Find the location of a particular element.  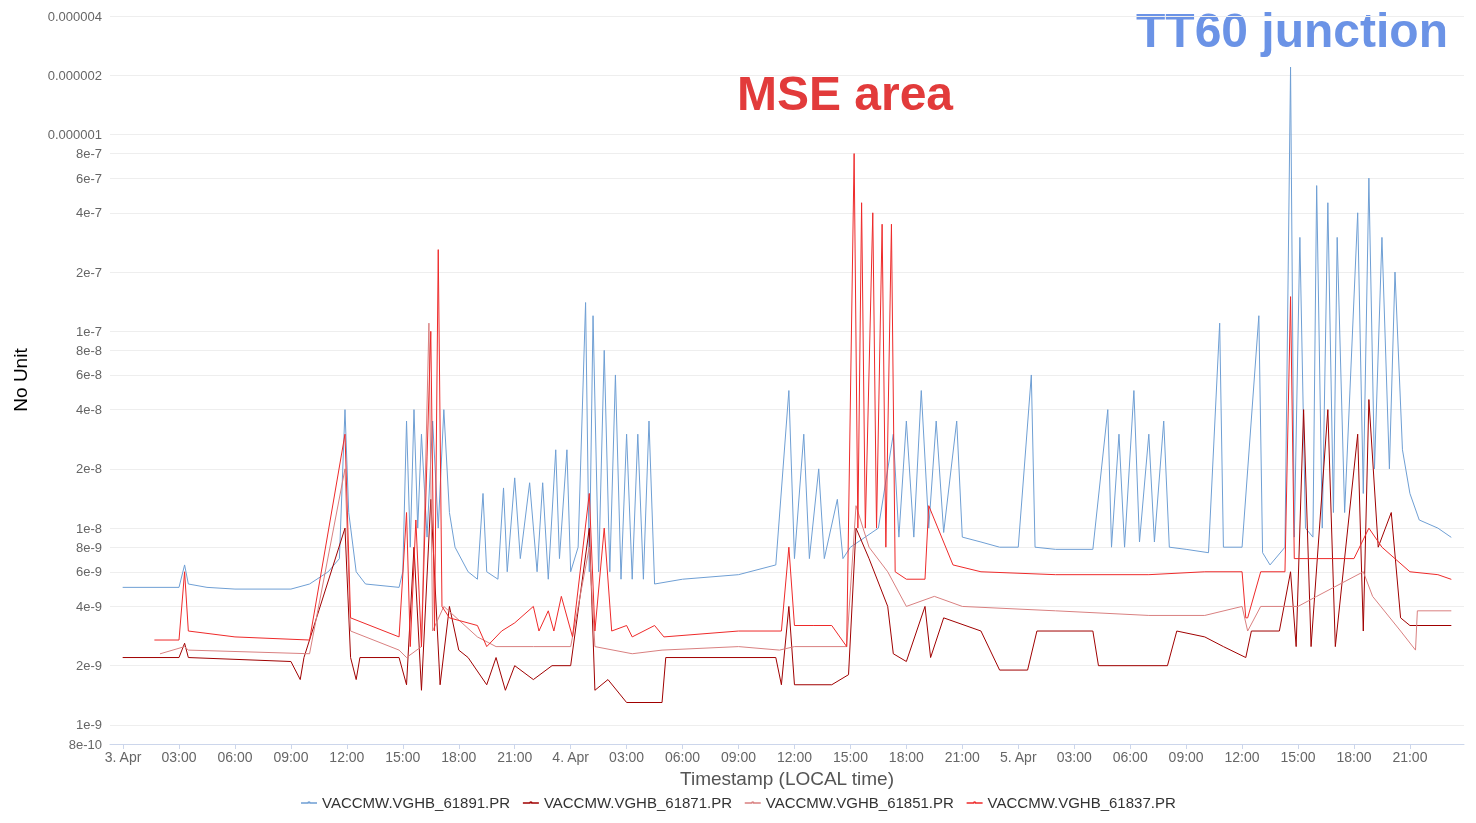

x-axis-title: Timestamp (LOCAL time) is located at coordinates (787, 778).